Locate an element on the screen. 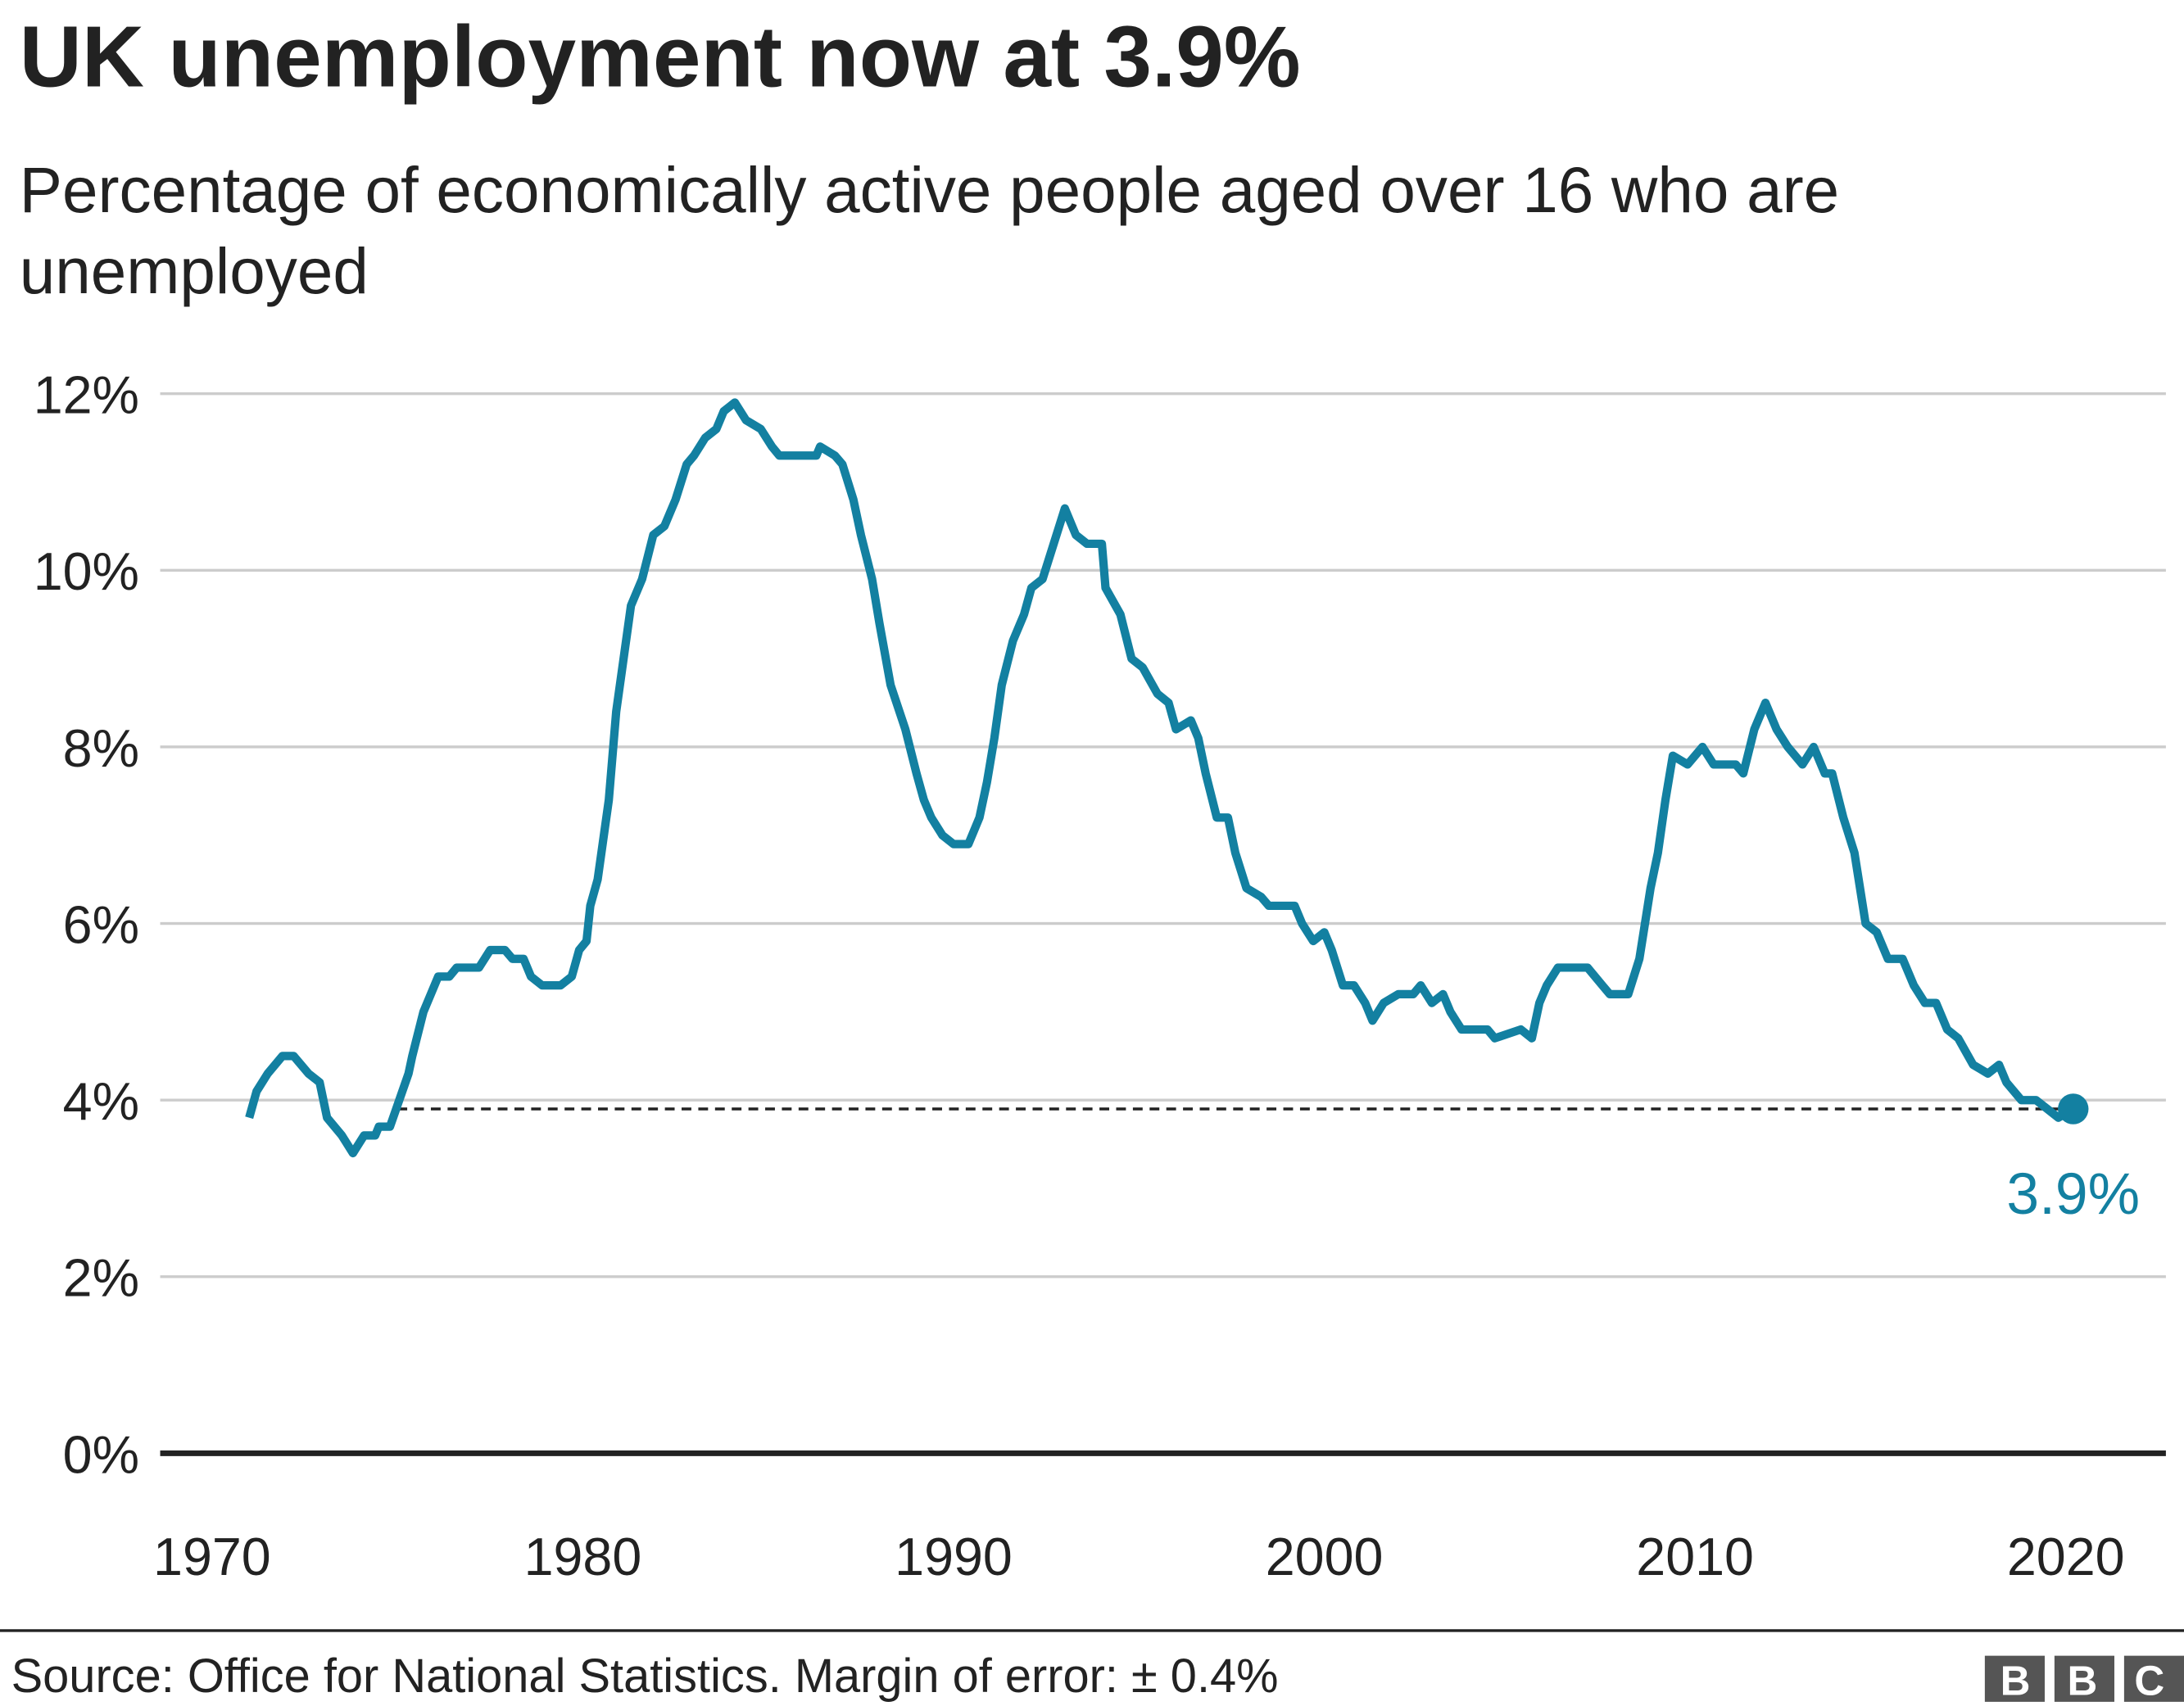 This screenshot has height=1706, width=2184. x-tick-label: 1970 is located at coordinates (212, 1556).